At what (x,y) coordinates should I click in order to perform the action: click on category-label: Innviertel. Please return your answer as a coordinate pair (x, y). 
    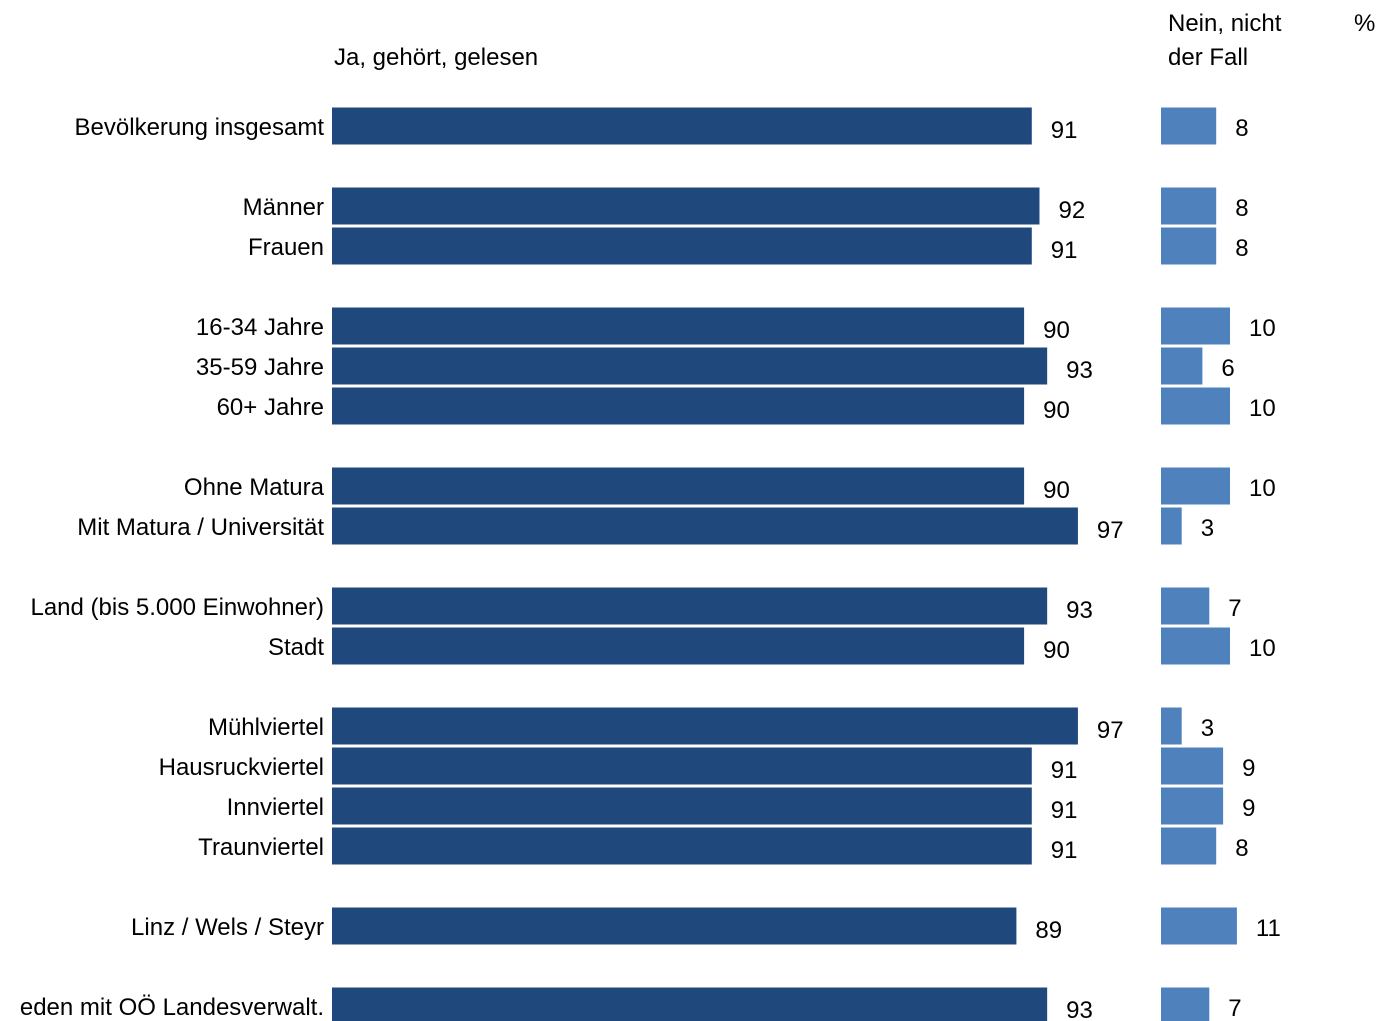
    Looking at the image, I should click on (275, 807).